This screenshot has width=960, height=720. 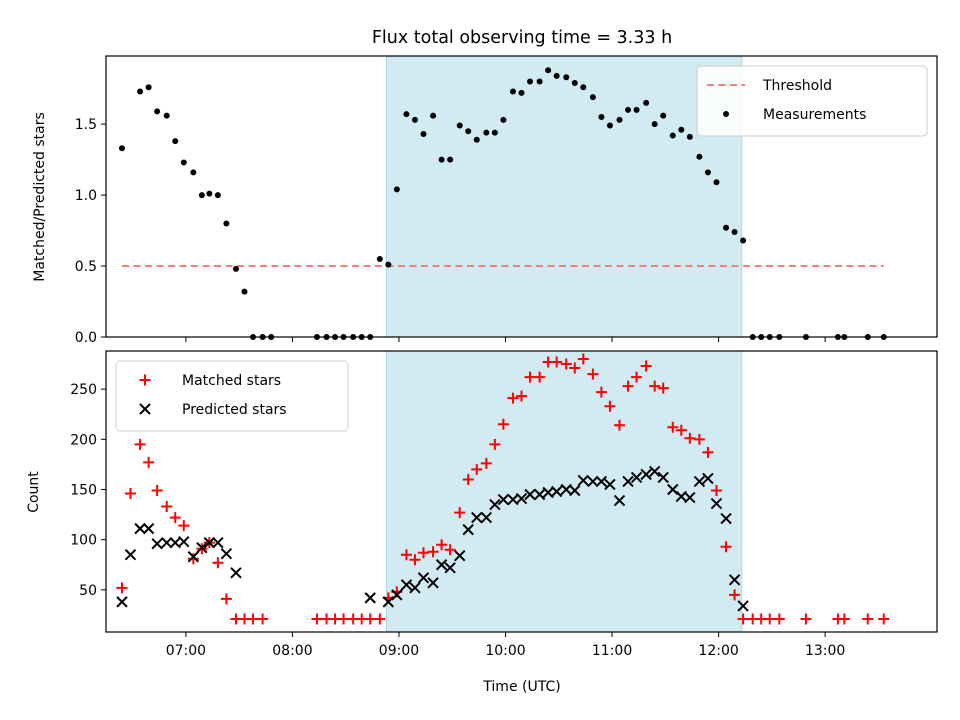 What do you see at coordinates (34, 492) in the screenshot?
I see `bottom-y-axis-label: Count` at bounding box center [34, 492].